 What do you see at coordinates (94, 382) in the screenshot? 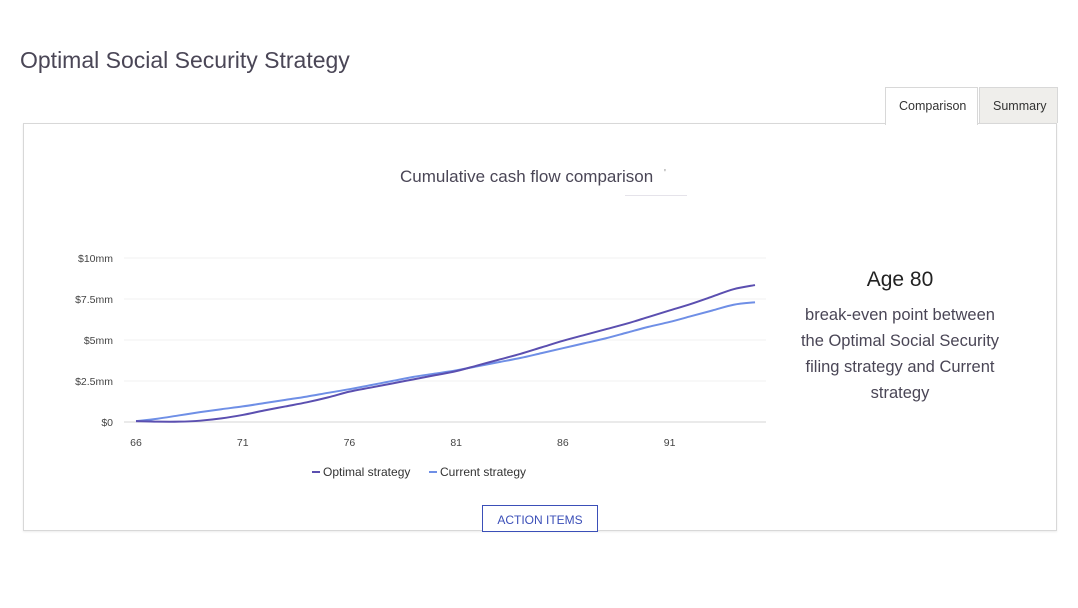
I see `y-tick-label: $2.5mm` at bounding box center [94, 382].